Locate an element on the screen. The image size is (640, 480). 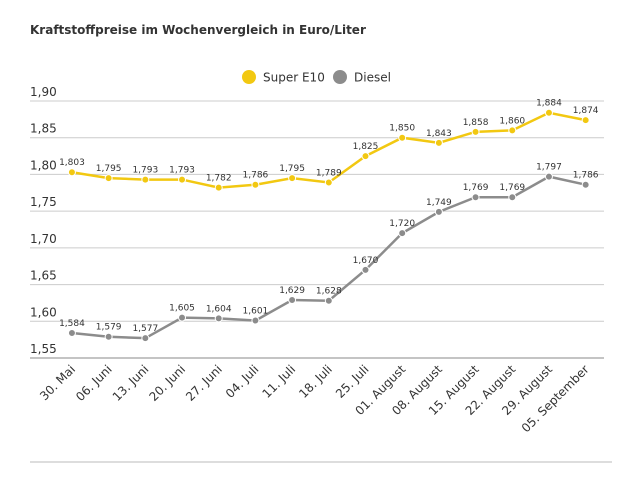
legend-label: Super E10 is located at coordinates (294, 78).